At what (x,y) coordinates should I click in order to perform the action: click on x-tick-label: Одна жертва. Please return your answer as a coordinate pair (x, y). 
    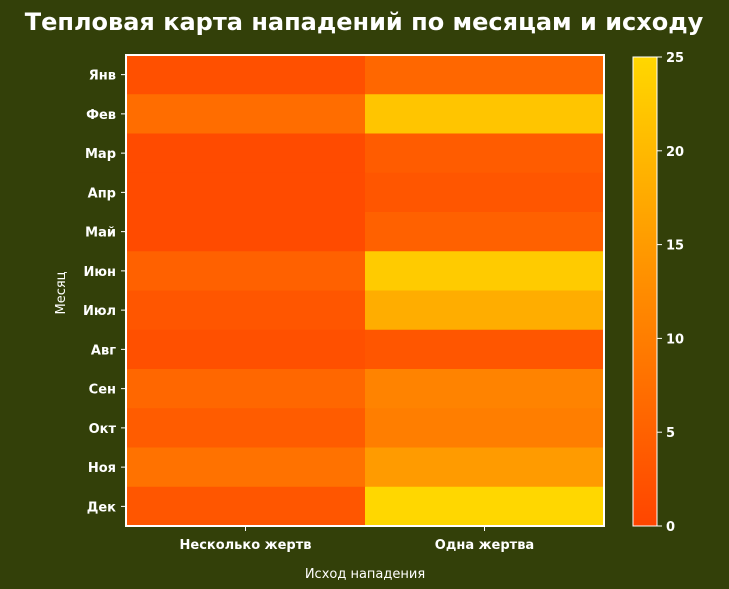
    Looking at the image, I should click on (484, 545).